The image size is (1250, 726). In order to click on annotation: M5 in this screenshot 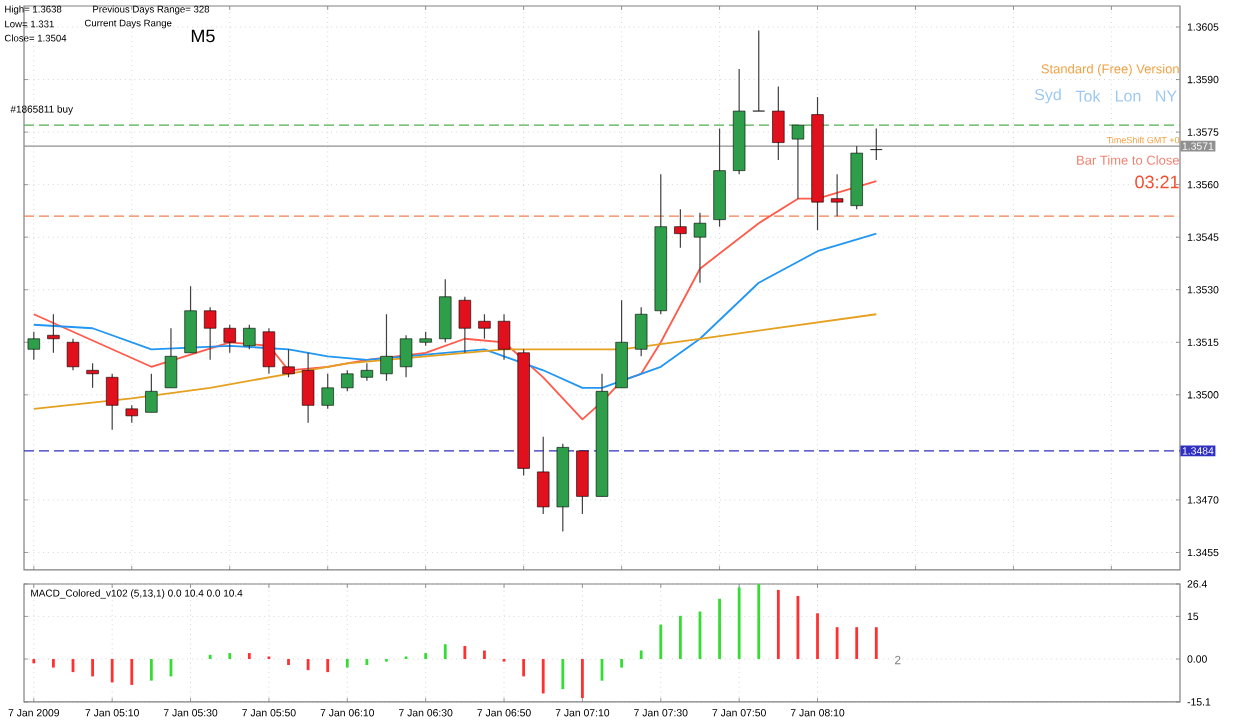, I will do `click(203, 36)`.